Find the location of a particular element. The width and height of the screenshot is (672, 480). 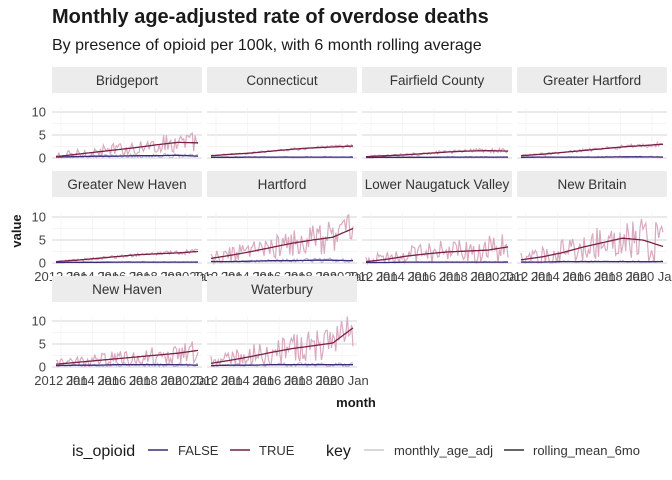

x-axis-label: month is located at coordinates (356, 402).